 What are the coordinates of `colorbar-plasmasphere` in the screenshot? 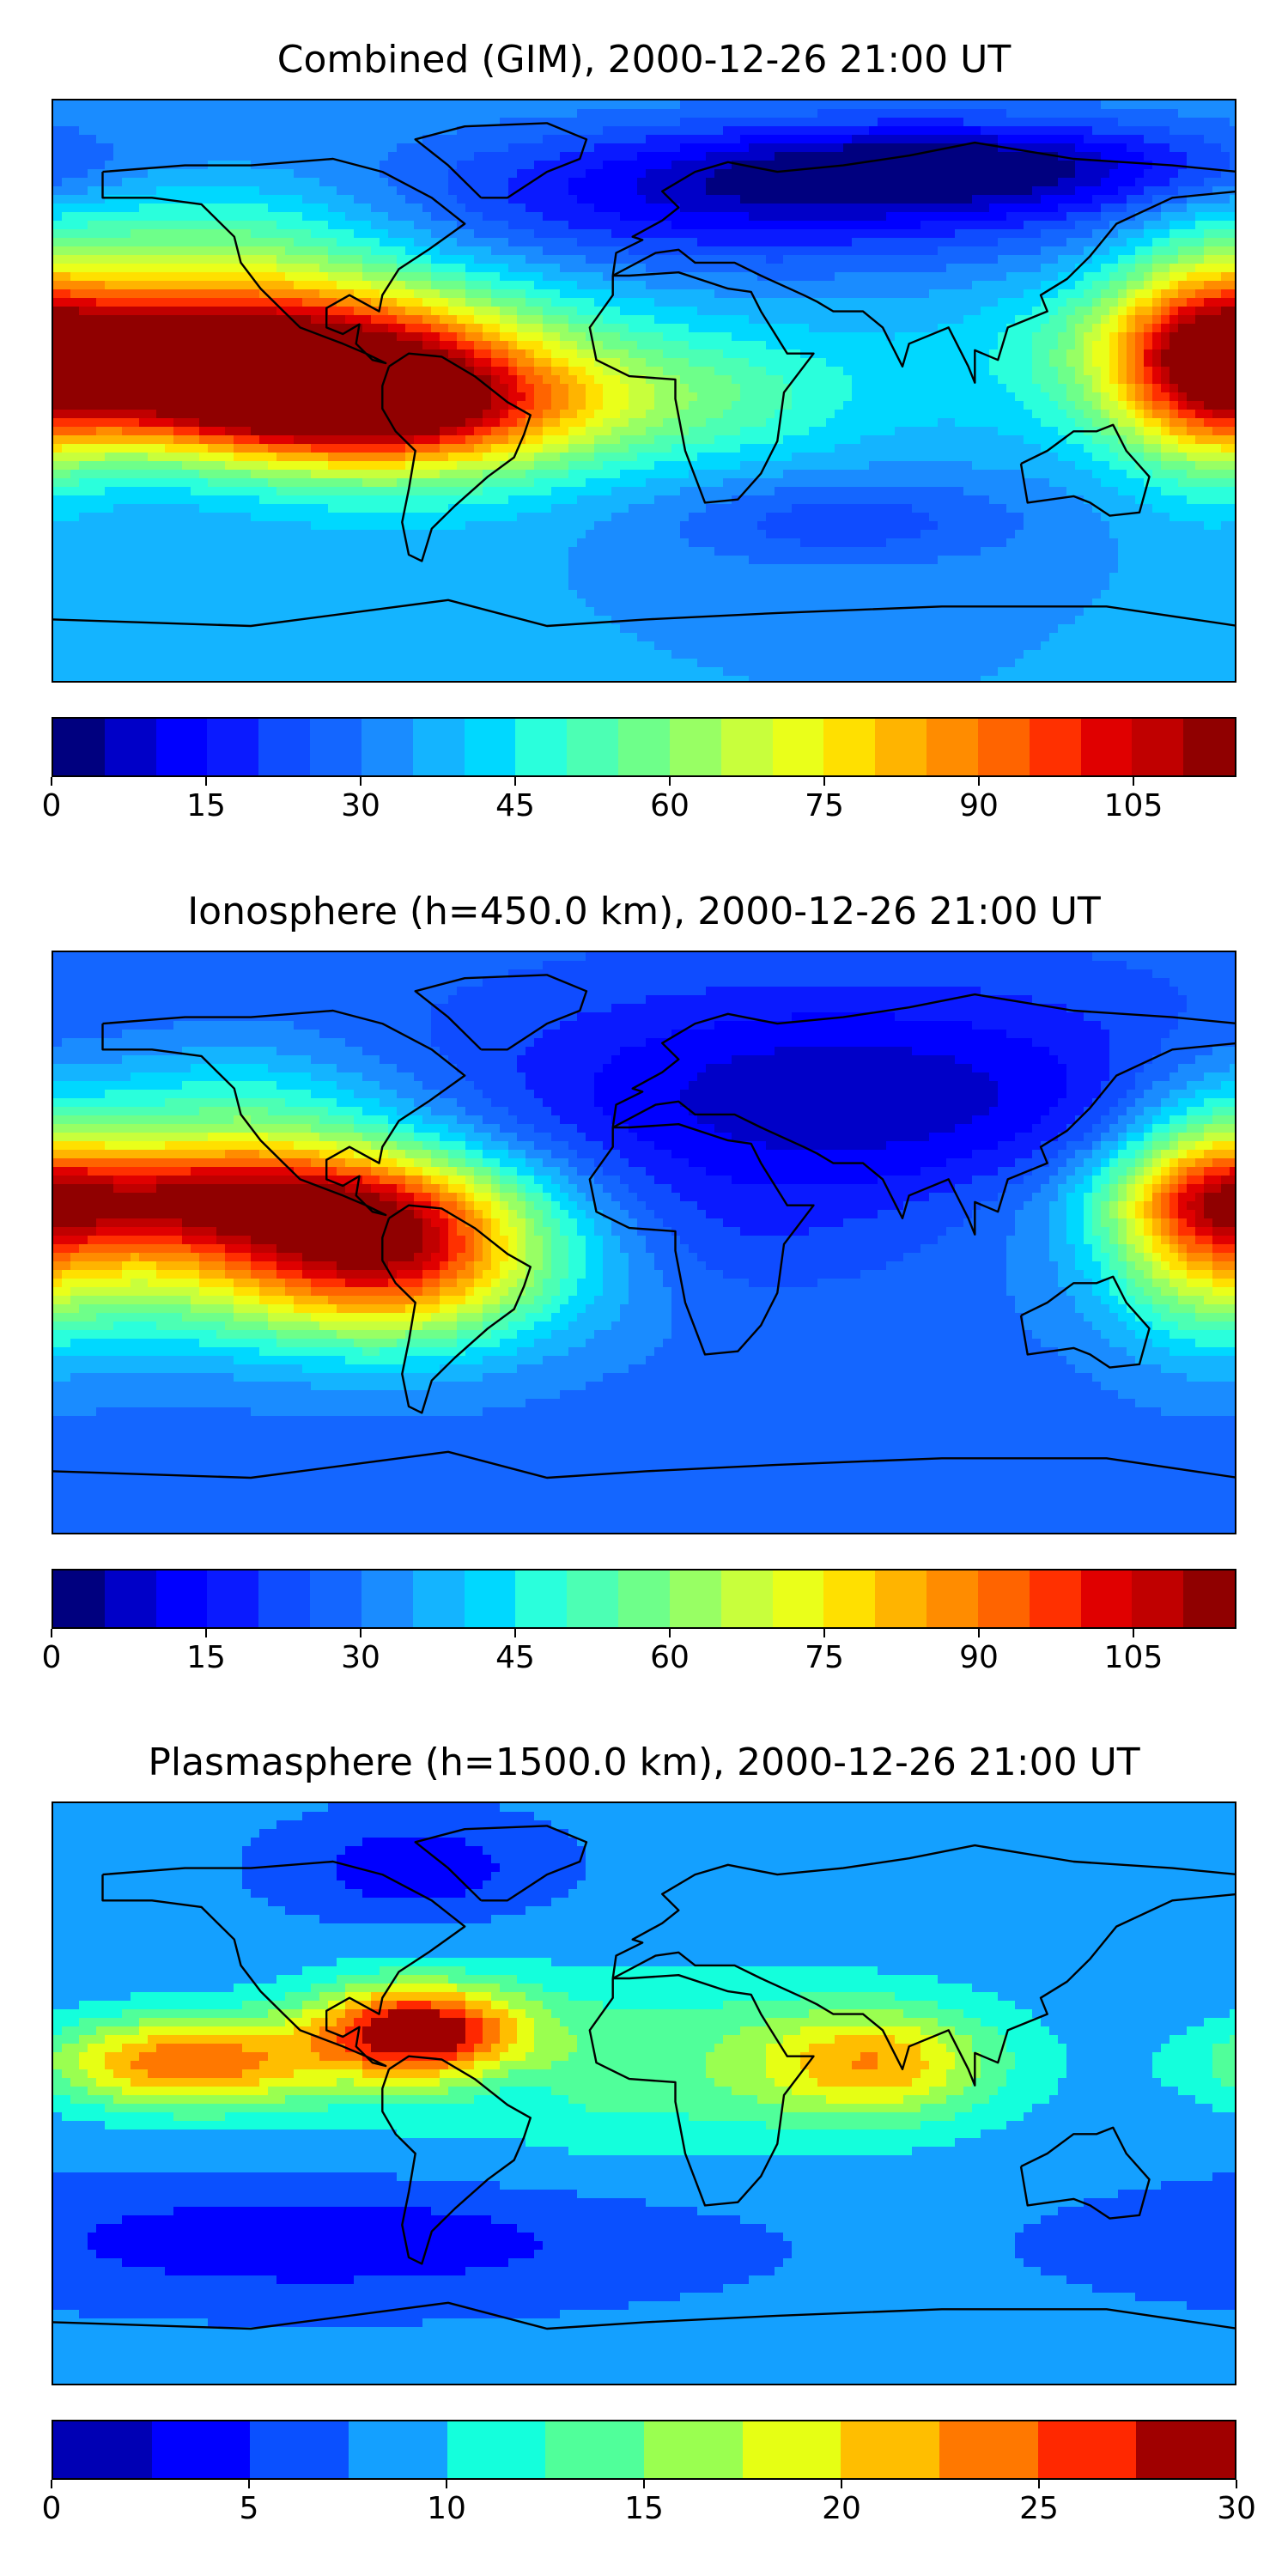 It's located at (644, 2450).